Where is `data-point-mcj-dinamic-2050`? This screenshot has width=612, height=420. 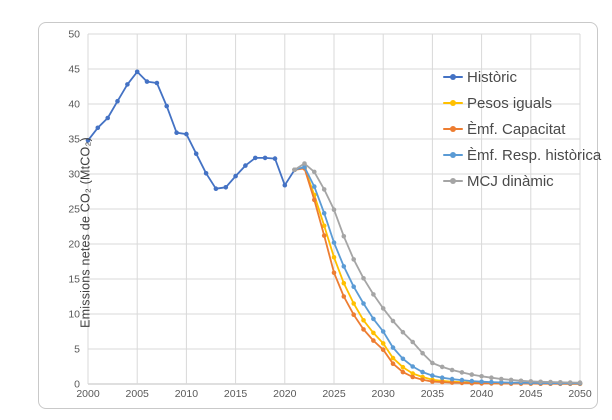
data-point-mcj-dinamic-2050 is located at coordinates (580, 382).